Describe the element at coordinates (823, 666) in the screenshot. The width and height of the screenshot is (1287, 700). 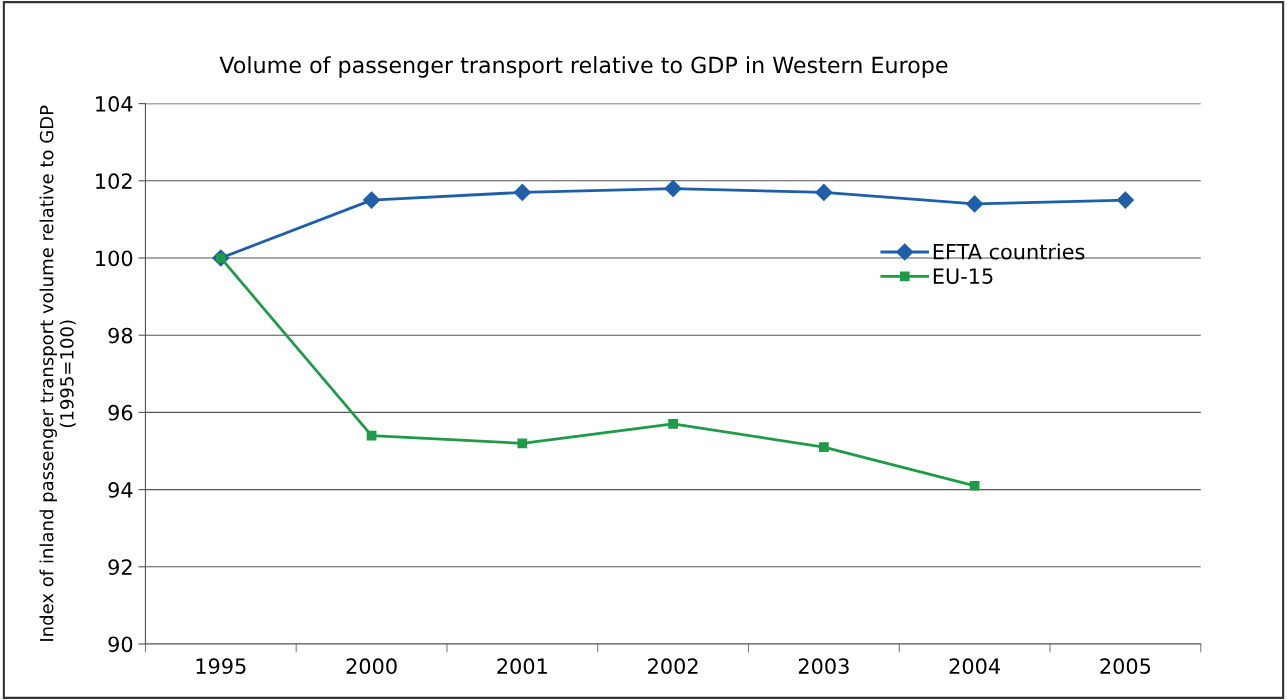
I see `x-tick-label: 2003` at that location.